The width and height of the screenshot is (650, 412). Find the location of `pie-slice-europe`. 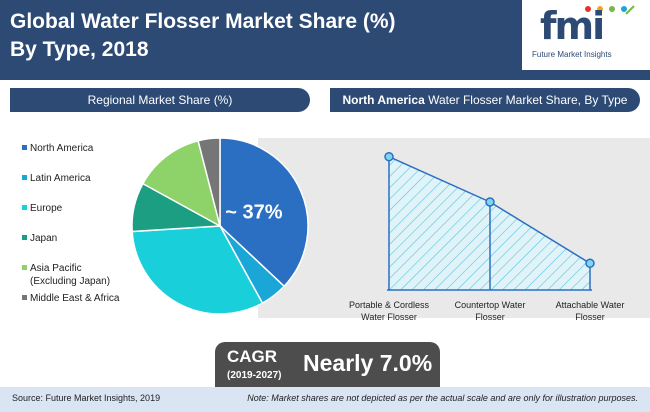

pie-slice-europe is located at coordinates (197, 270).